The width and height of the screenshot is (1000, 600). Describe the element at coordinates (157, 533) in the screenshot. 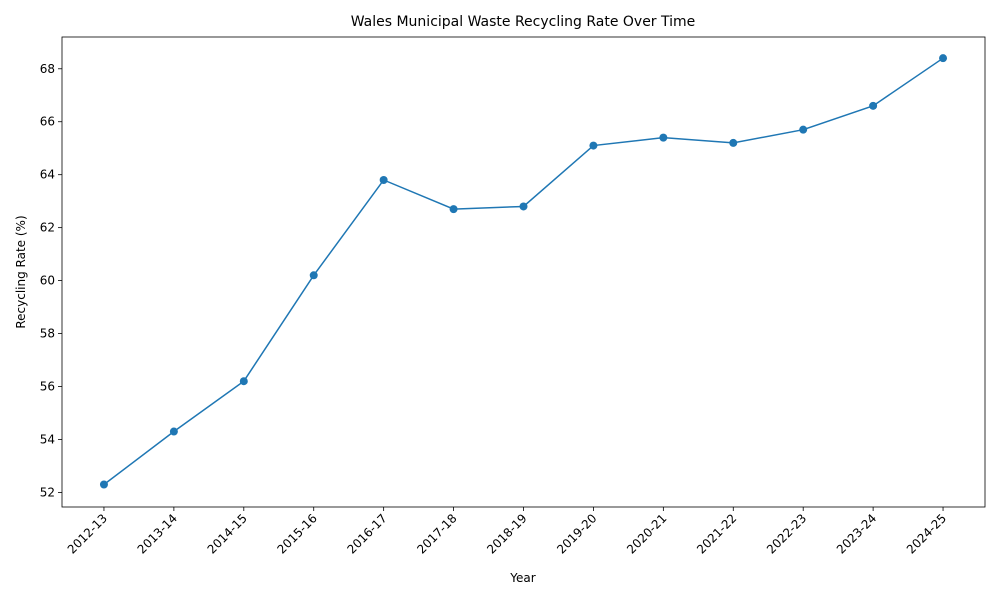

I see `x-tick-label: 2013-14` at that location.